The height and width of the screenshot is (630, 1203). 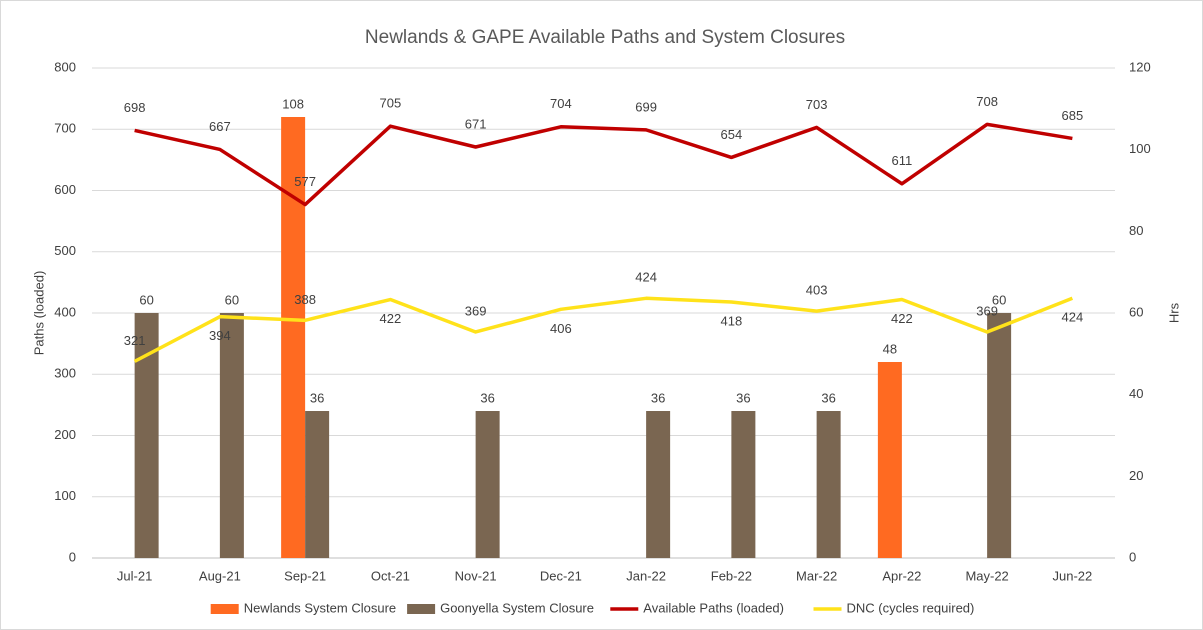 What do you see at coordinates (817, 290) in the screenshot?
I see `data-label: 403` at bounding box center [817, 290].